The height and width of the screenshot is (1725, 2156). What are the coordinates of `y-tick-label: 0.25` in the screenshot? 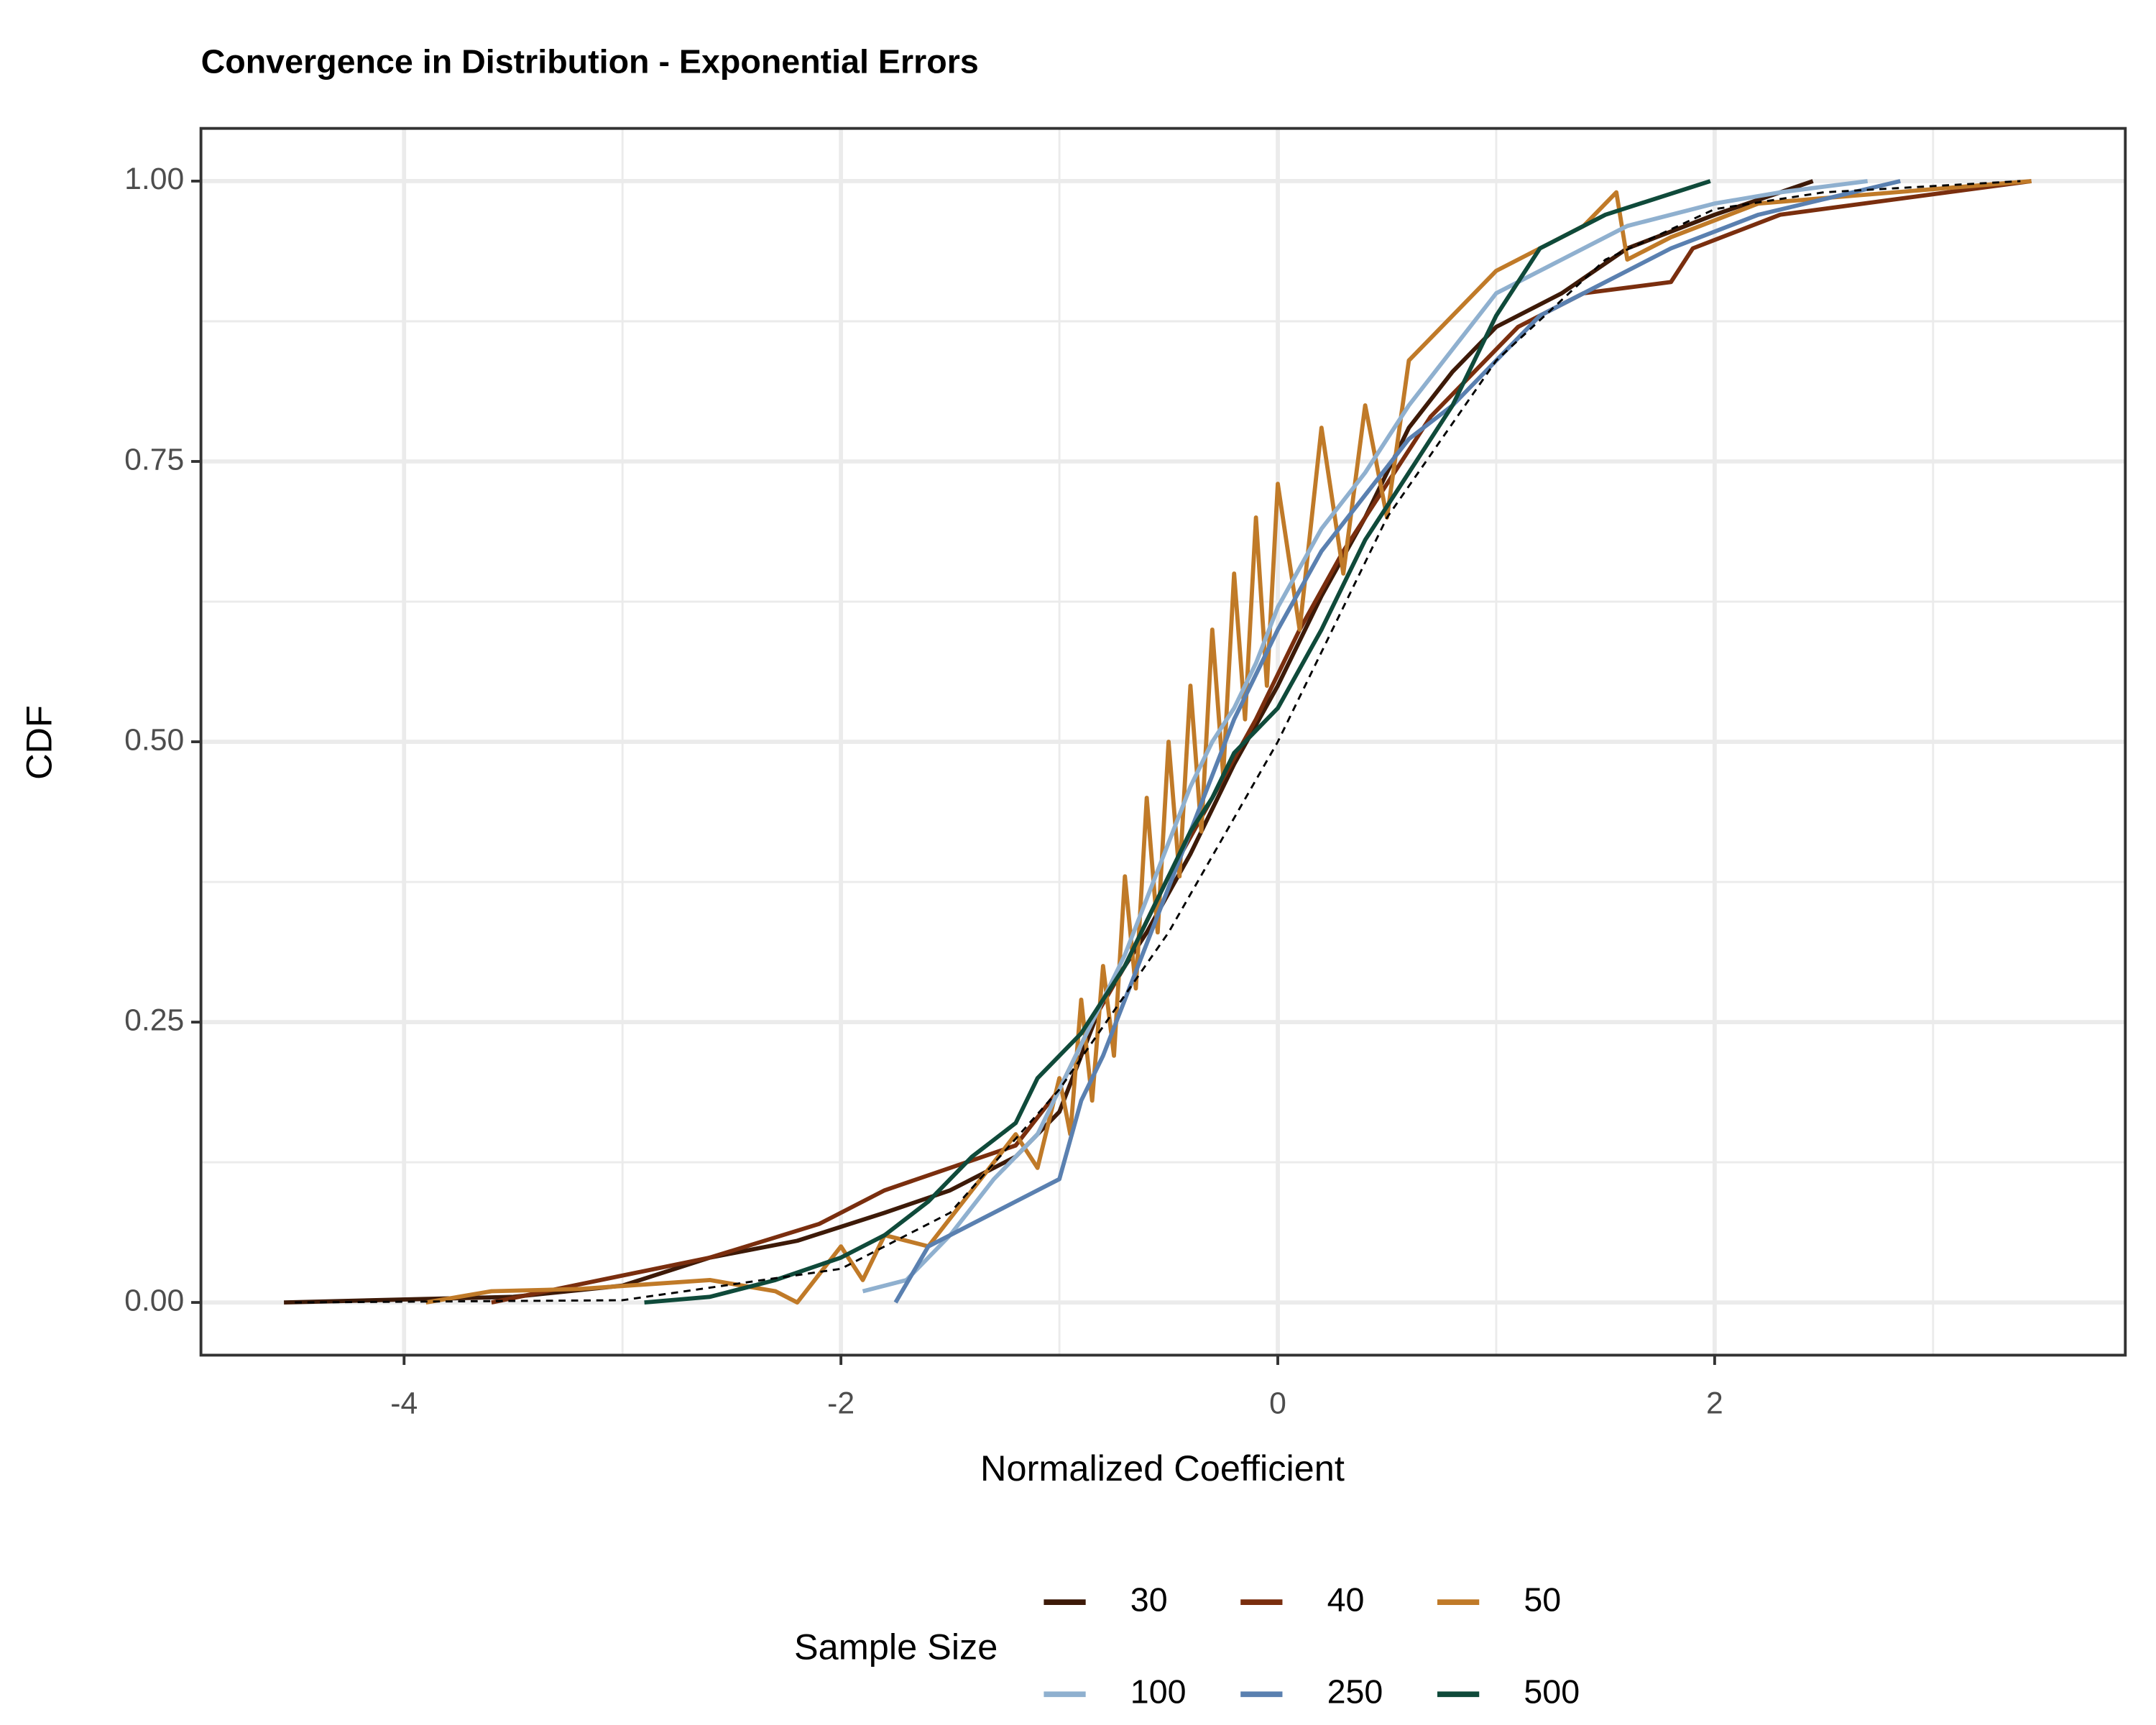 It's located at (154, 1020).